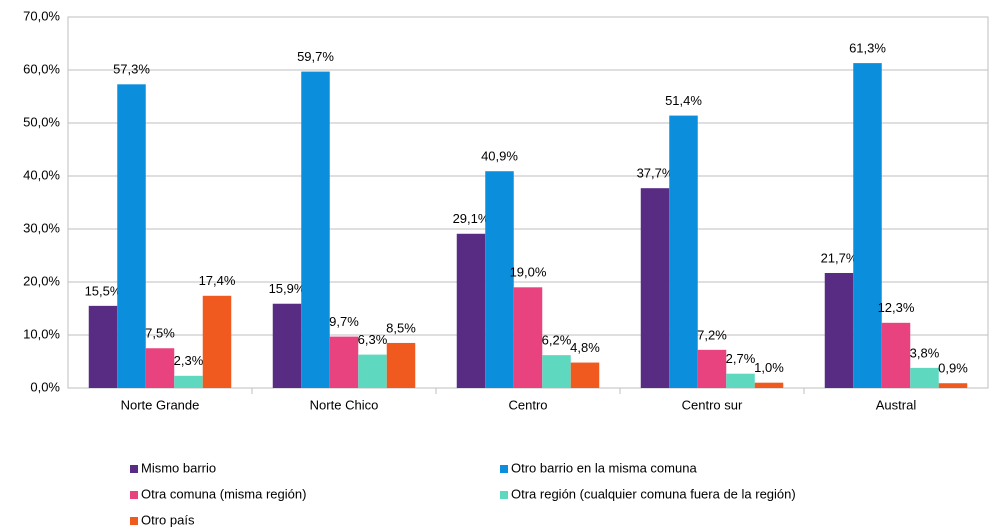  Describe the element at coordinates (839, 257) in the screenshot. I see `data-label: 21,7%` at that location.